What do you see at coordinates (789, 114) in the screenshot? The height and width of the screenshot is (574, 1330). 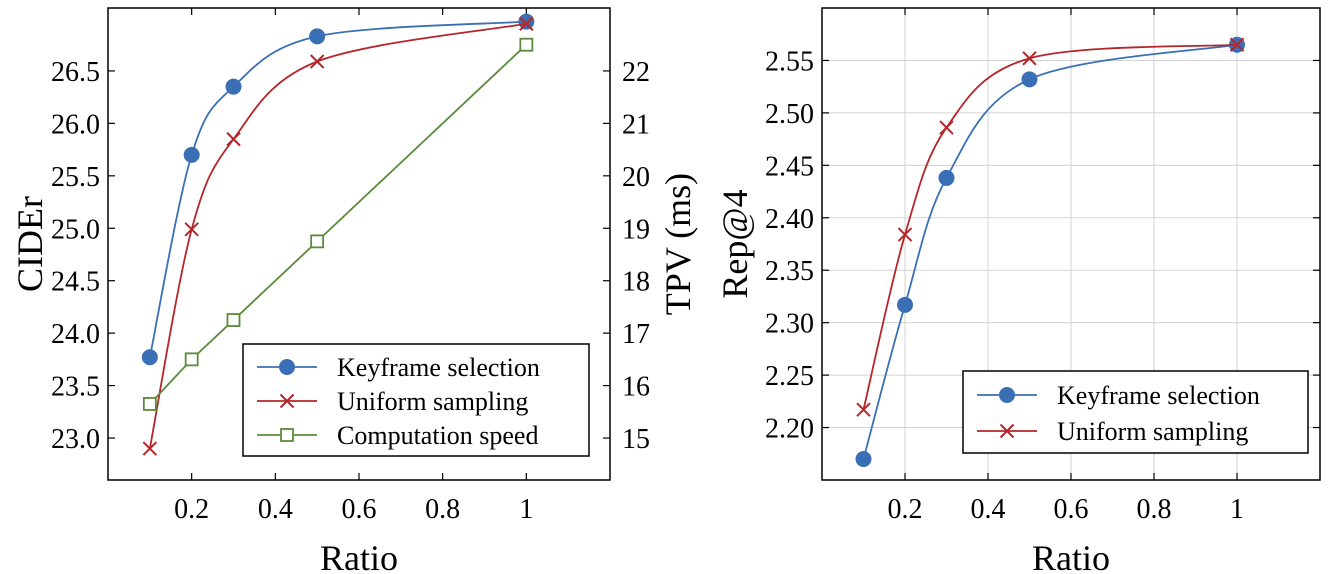 I see `y-tick-label: 2.50` at bounding box center [789, 114].